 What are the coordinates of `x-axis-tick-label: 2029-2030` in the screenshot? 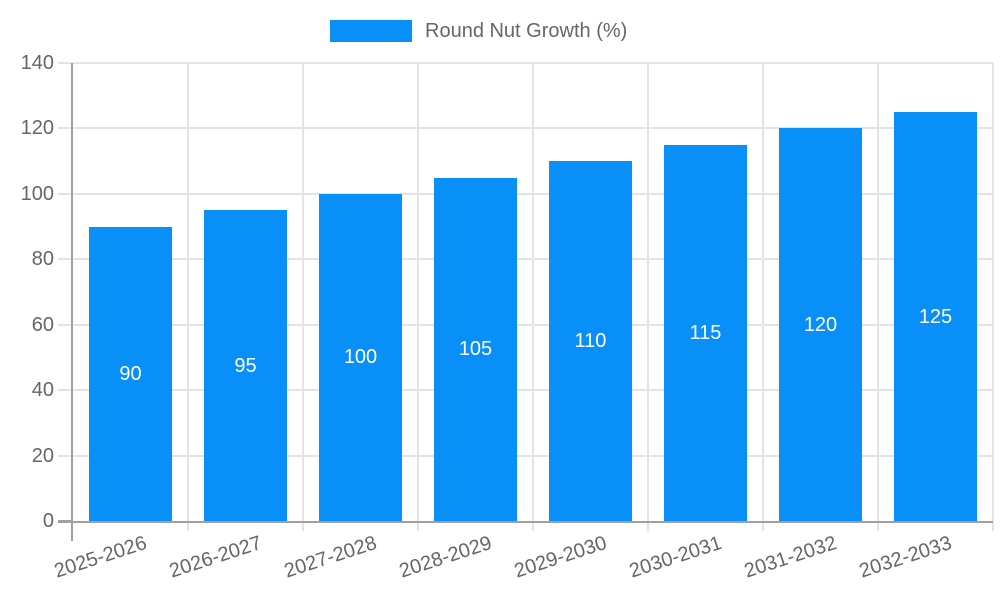 It's located at (560, 557).